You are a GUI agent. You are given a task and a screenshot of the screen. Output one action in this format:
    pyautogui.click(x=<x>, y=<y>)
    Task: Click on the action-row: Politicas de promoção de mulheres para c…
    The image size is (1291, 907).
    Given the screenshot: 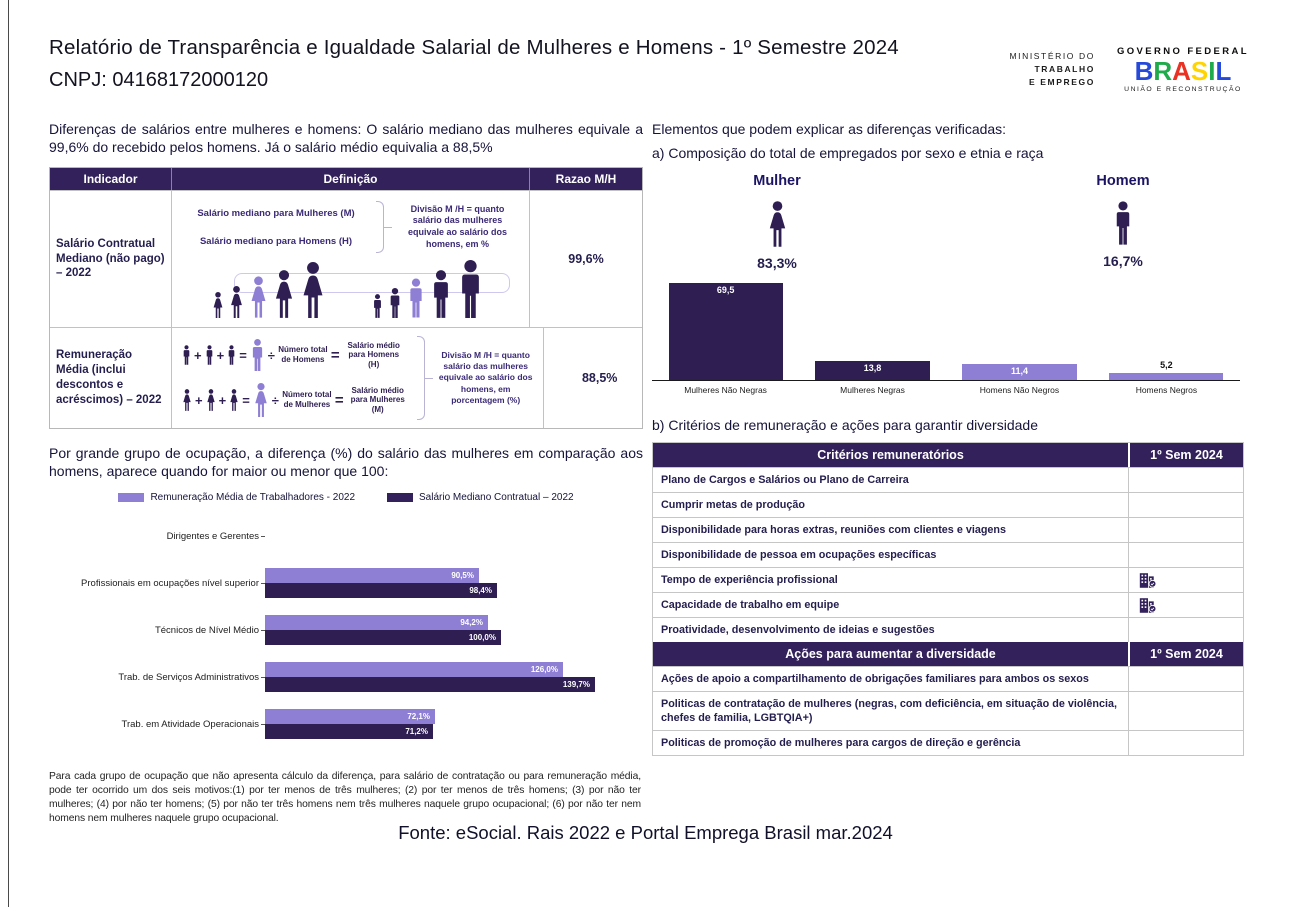 What is the action you would take?
    pyautogui.click(x=948, y=743)
    